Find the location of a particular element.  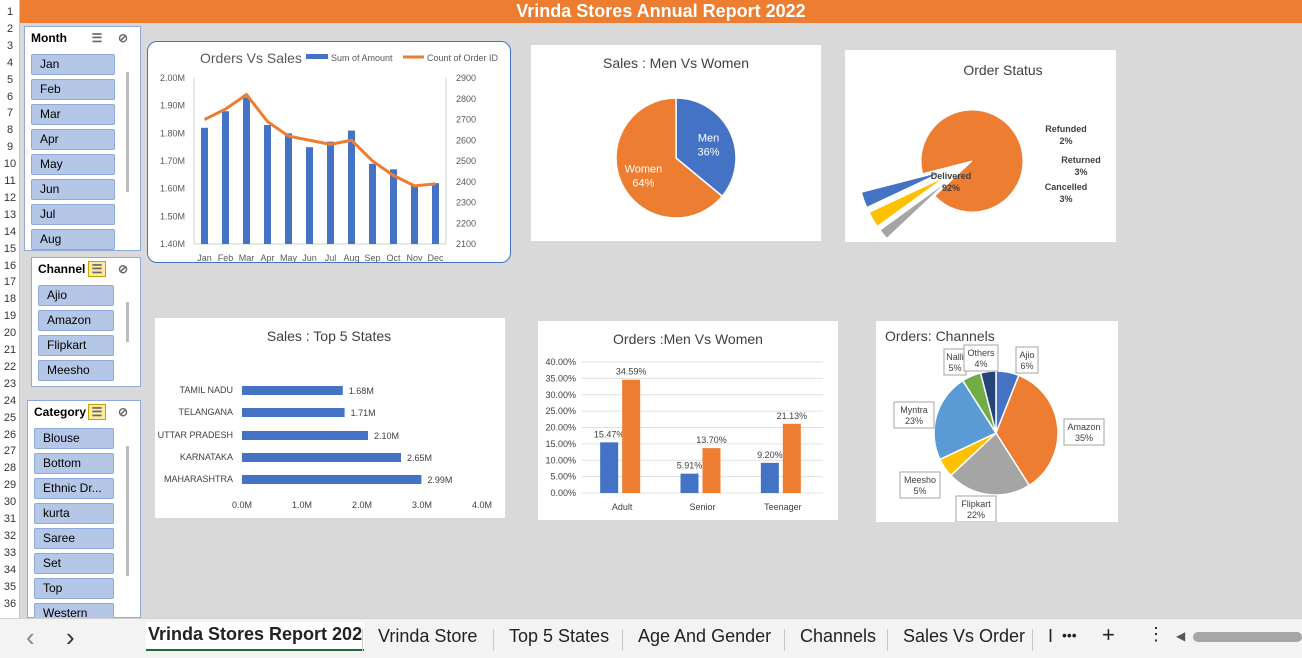

row-number: 19 is located at coordinates (10, 316).